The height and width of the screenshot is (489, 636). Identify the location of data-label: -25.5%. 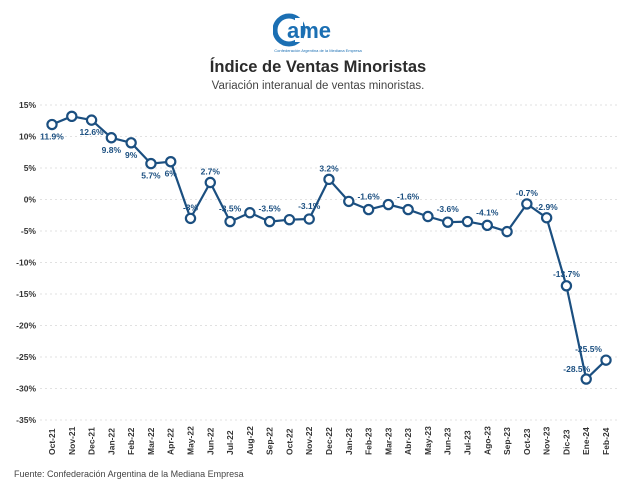
(588, 349).